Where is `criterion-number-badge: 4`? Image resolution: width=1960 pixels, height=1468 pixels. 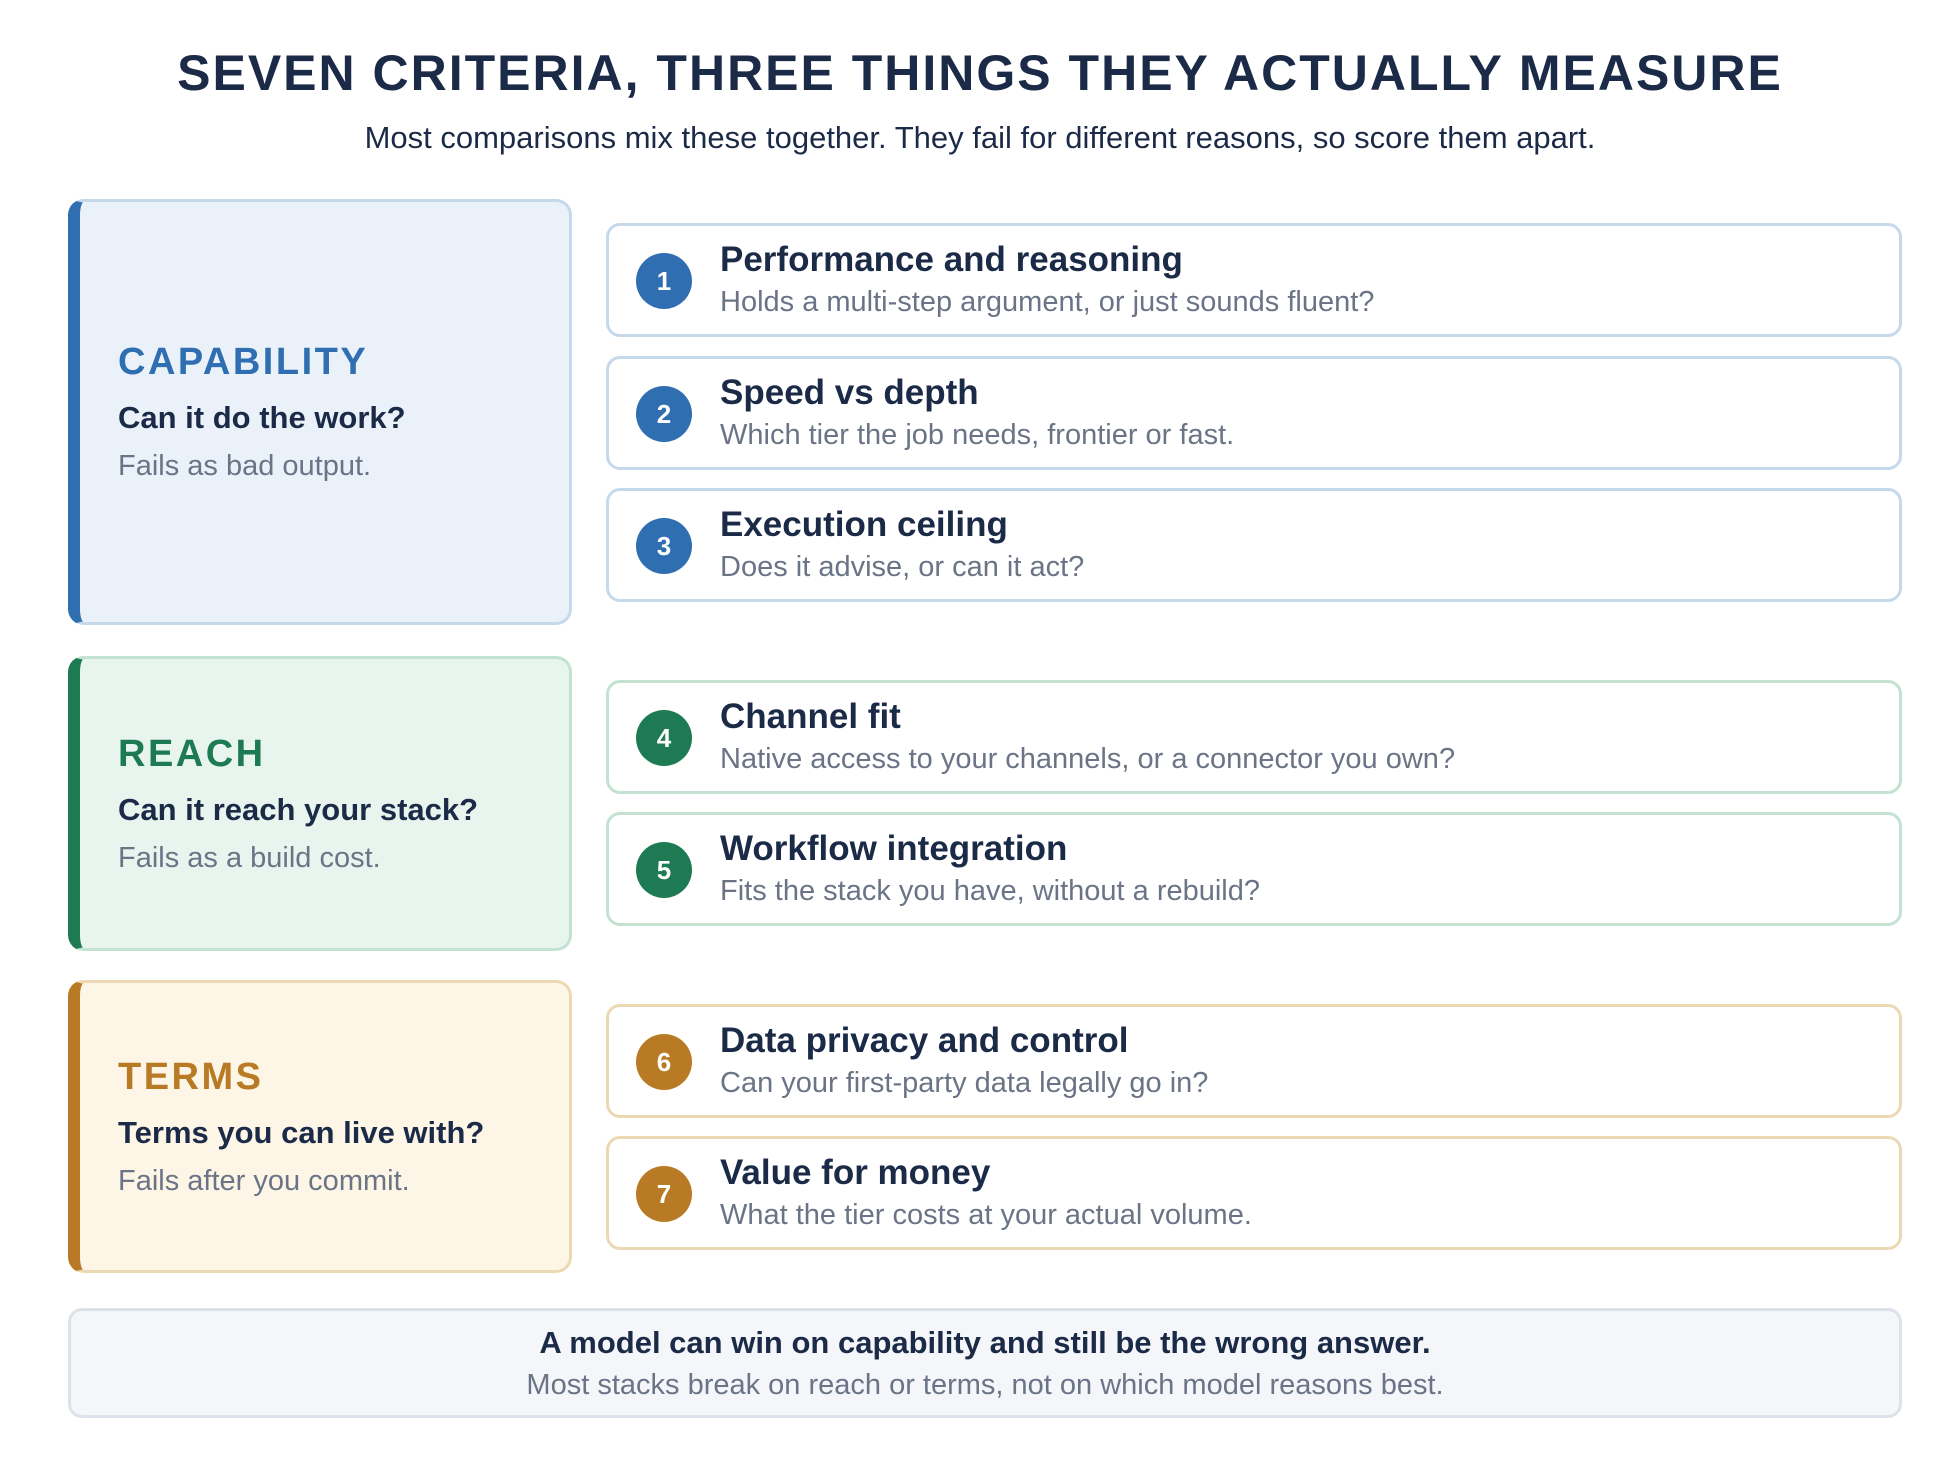
criterion-number-badge: 4 is located at coordinates (664, 738).